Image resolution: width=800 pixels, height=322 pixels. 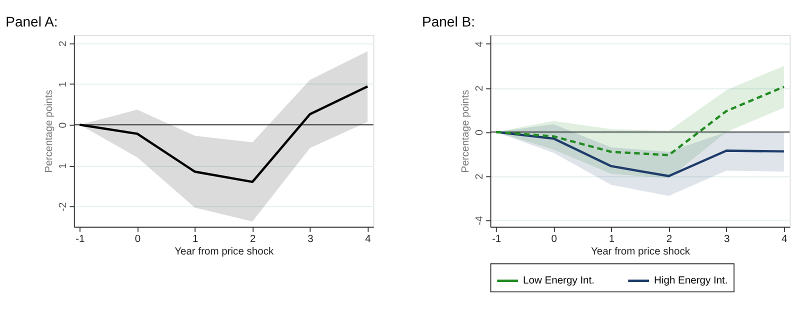 What do you see at coordinates (63, 207) in the screenshot?
I see `y-tick-label: -2` at bounding box center [63, 207].